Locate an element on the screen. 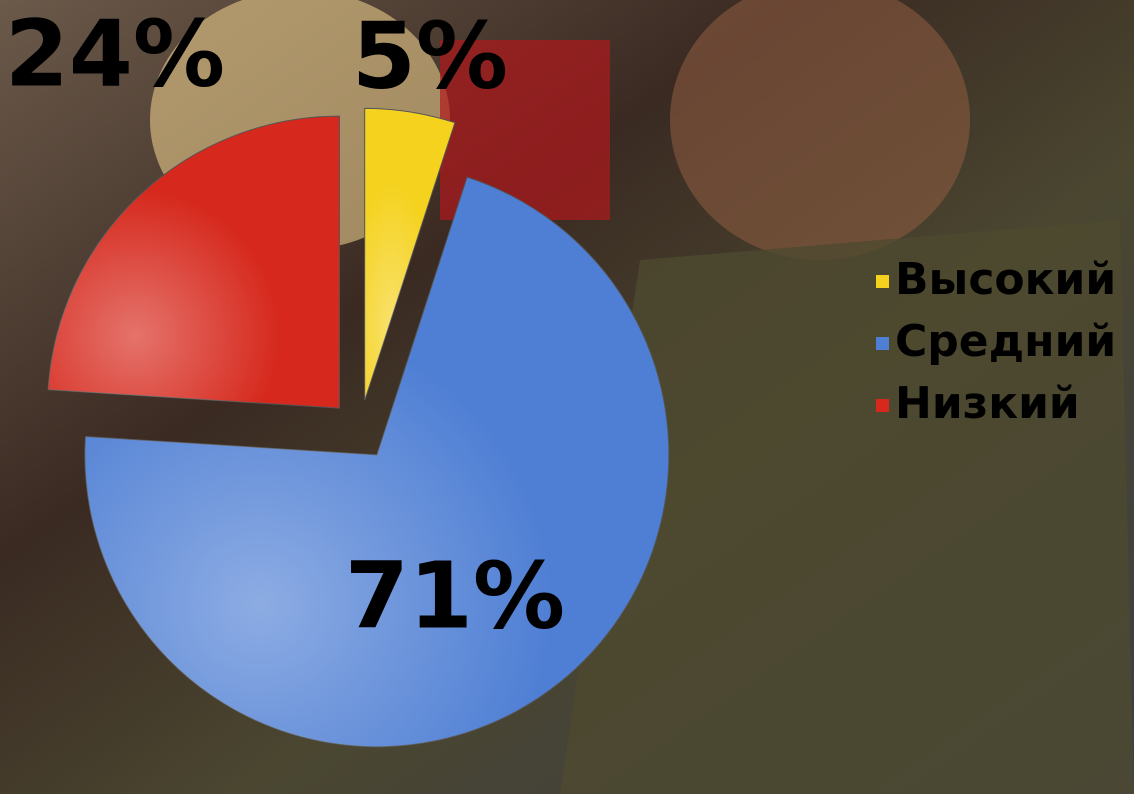  legend-label: Средний is located at coordinates (1005, 341).